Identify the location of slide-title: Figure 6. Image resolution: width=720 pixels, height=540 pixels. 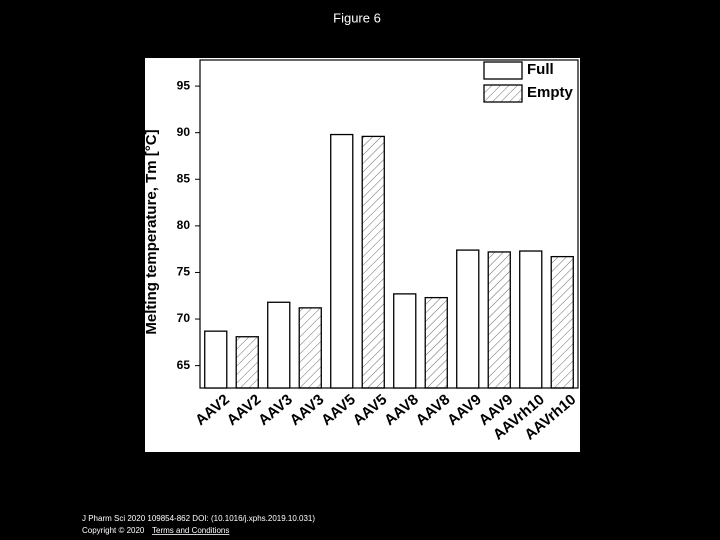
(357, 17).